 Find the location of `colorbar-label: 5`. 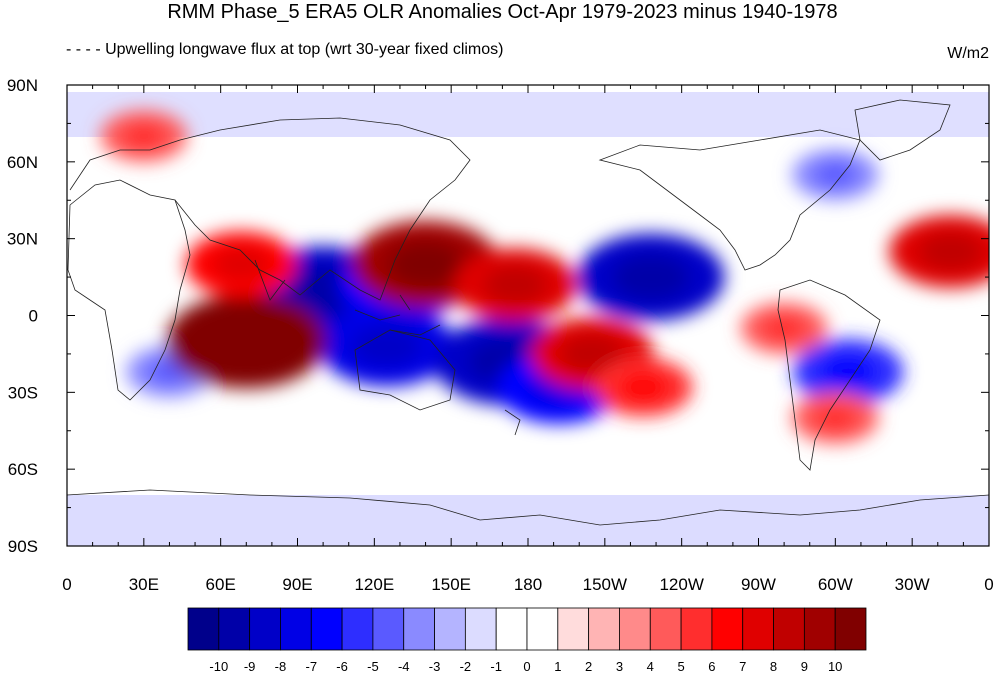

colorbar-label: 5 is located at coordinates (680, 666).